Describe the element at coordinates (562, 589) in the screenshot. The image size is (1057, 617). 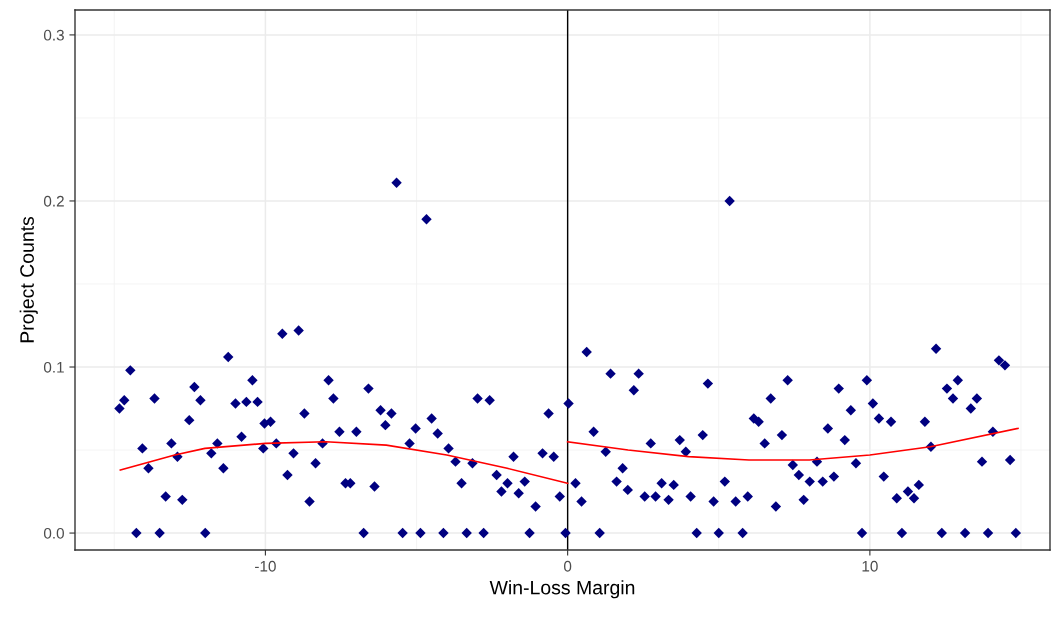
I see `x-axis-title: Win-Loss Margin` at that location.